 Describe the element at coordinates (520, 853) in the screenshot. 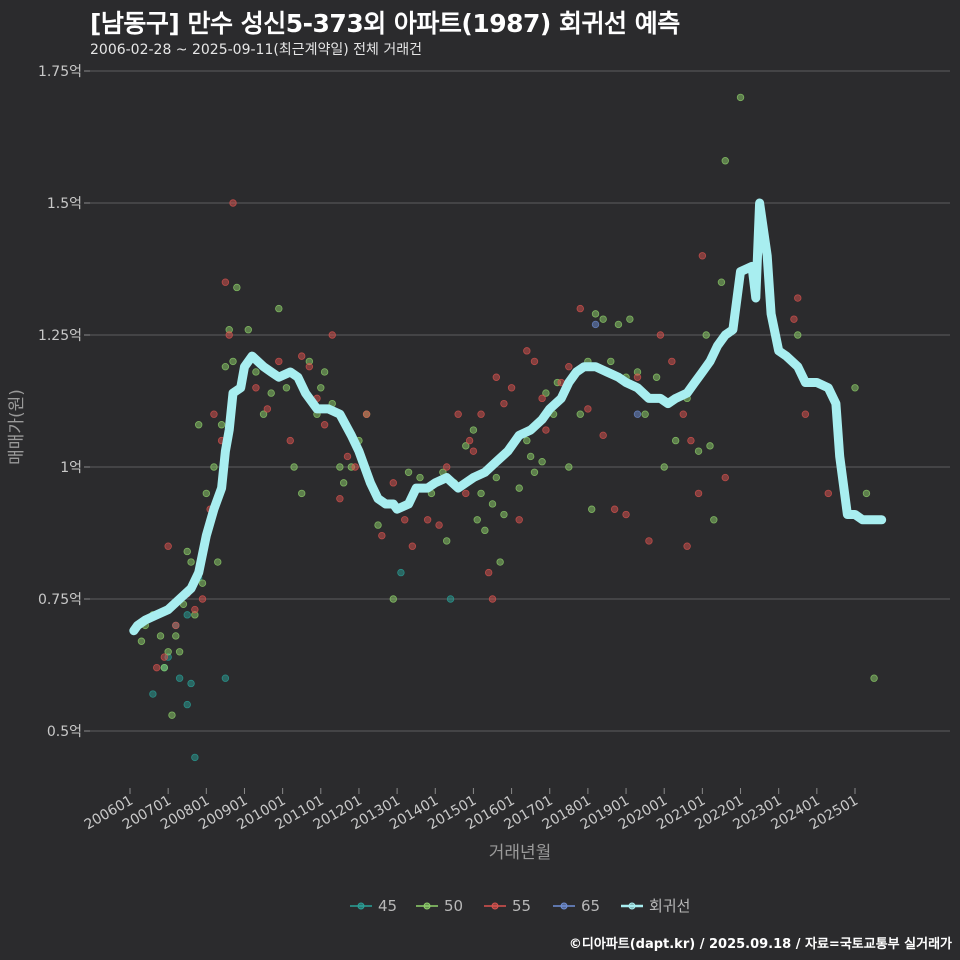

I see `x-axis-title: 거래년월` at that location.